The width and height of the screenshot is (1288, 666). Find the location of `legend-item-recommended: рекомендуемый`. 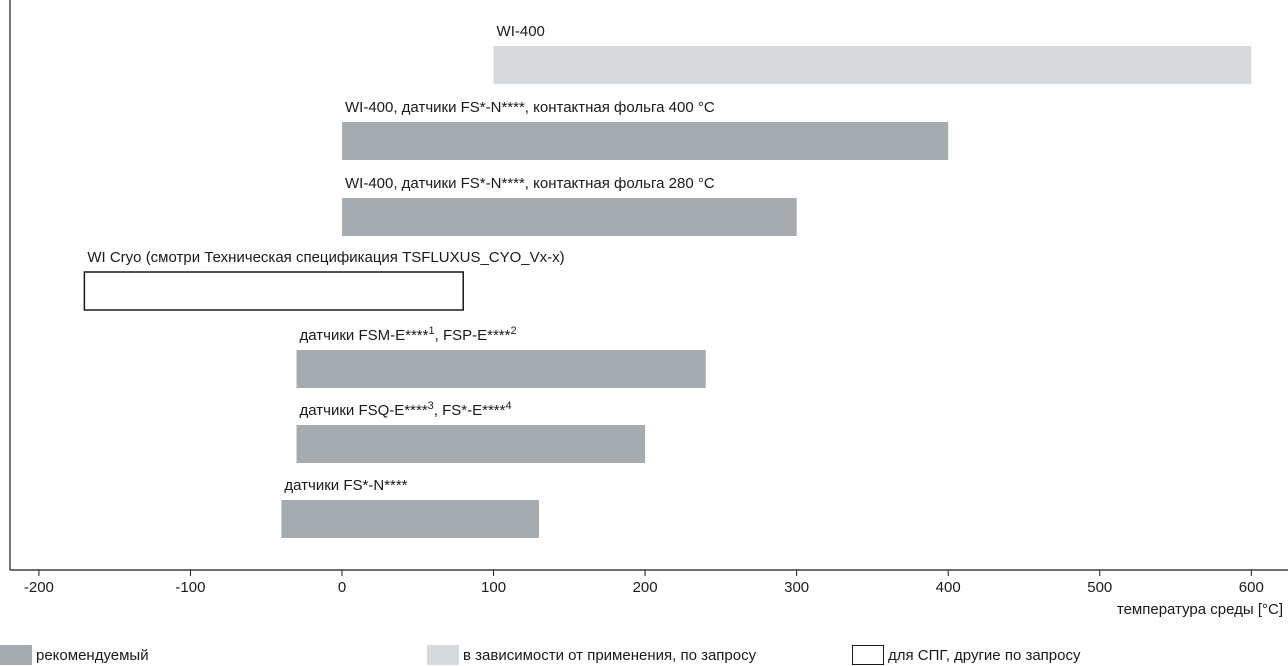

legend-item-recommended: рекомендуемый is located at coordinates (74, 655).